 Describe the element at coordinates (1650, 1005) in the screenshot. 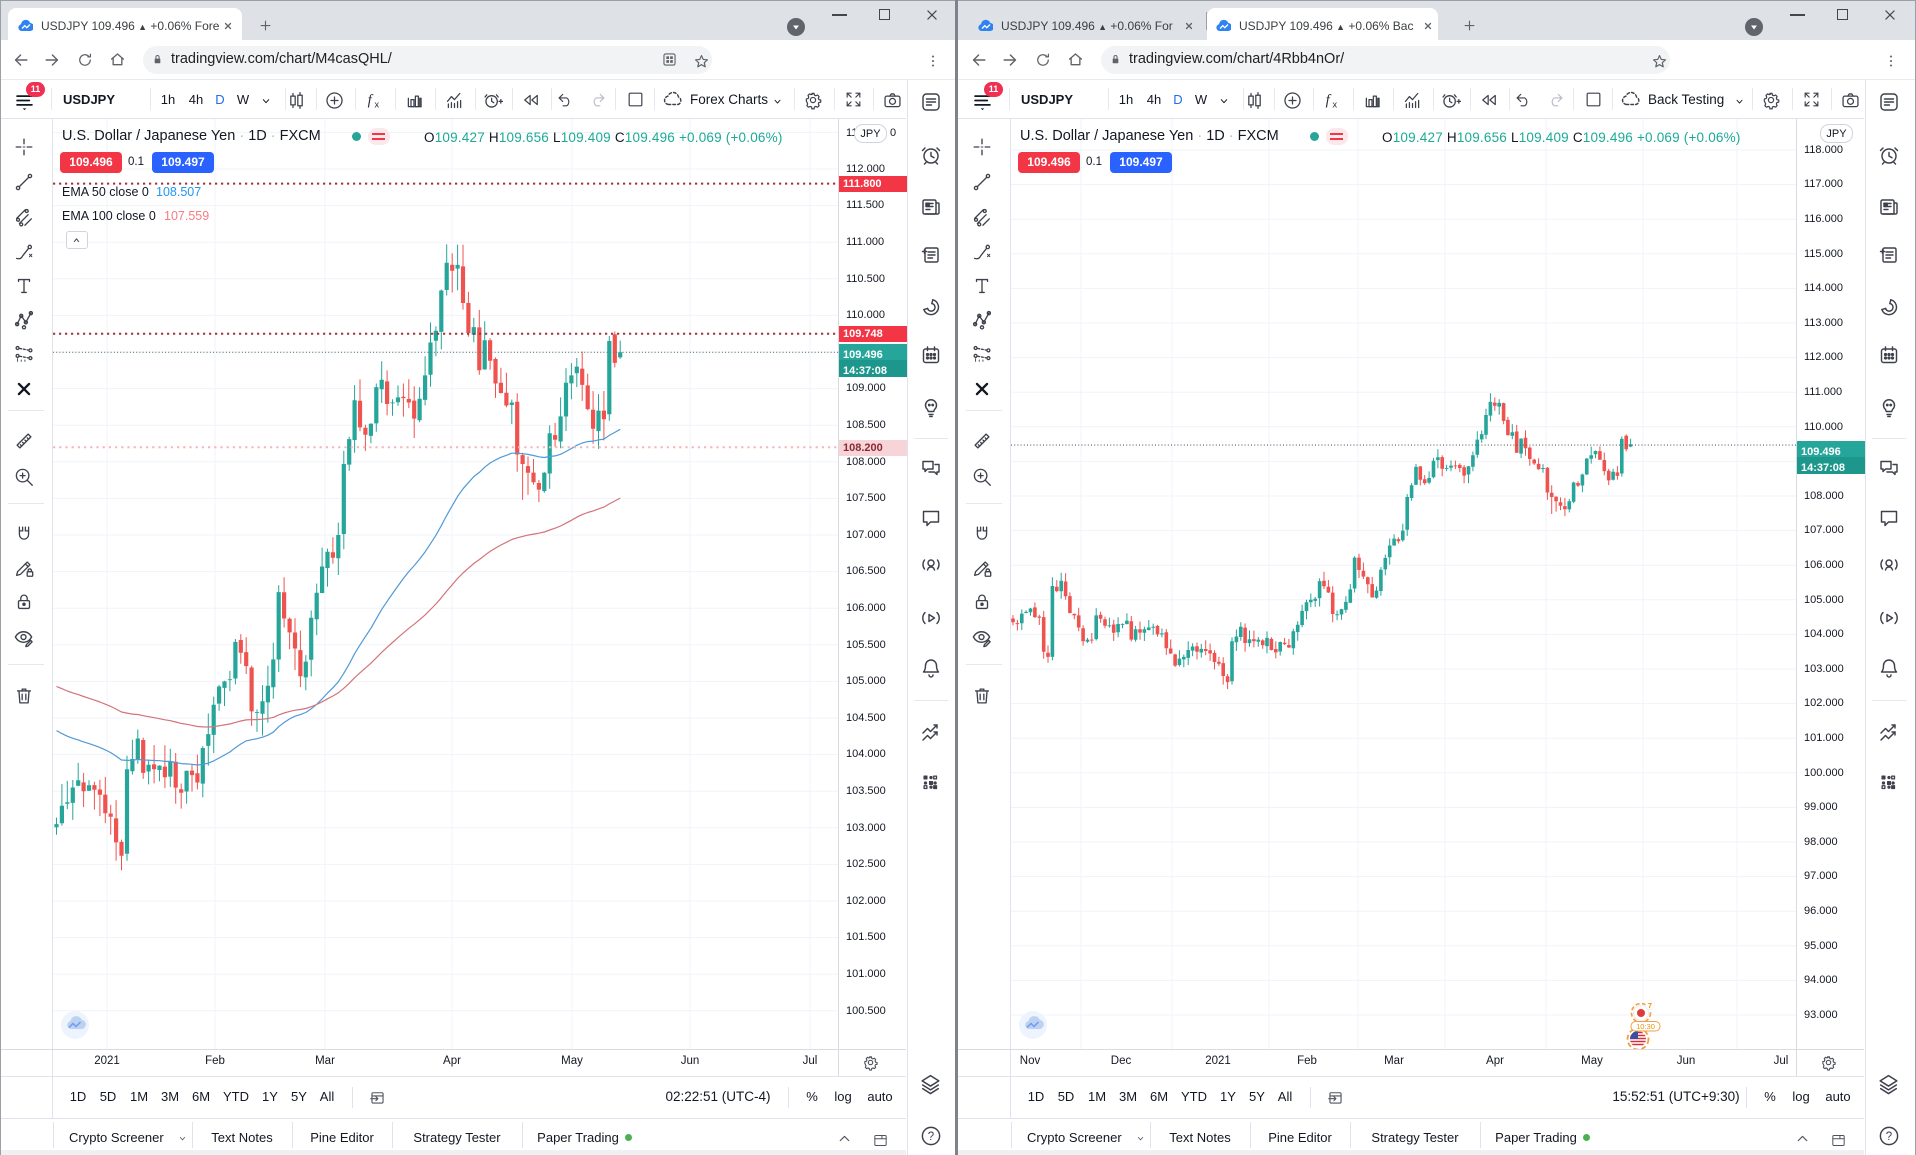

I see `svg-text: 7` at that location.